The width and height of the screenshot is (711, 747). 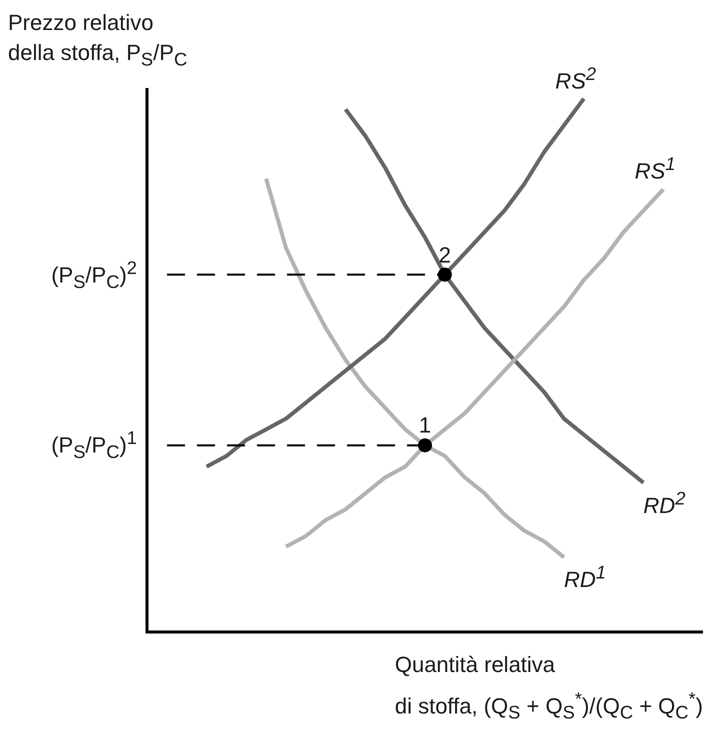 I want to click on series-label: RD$^{1}$, so click(x=585, y=578).